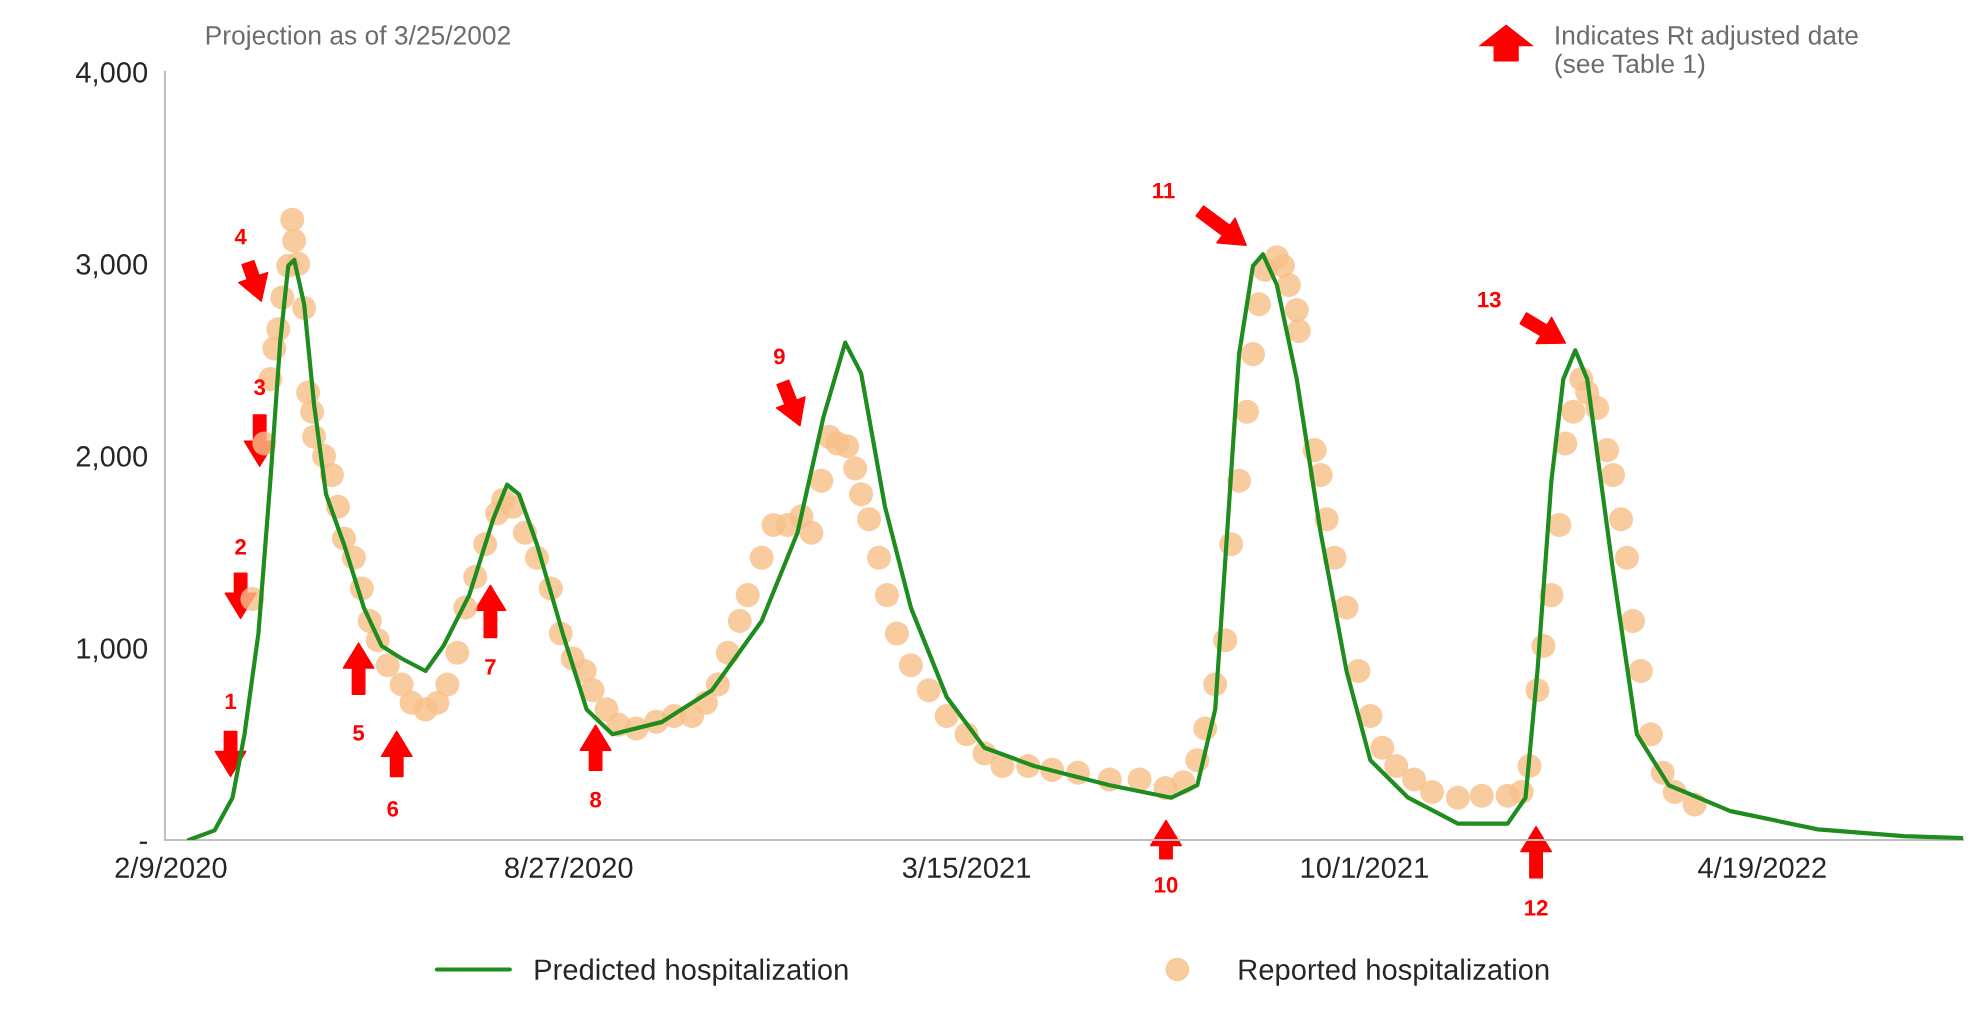  Describe the element at coordinates (358, 37) in the screenshot. I see `text: Projection as of 3/25/2002` at that location.